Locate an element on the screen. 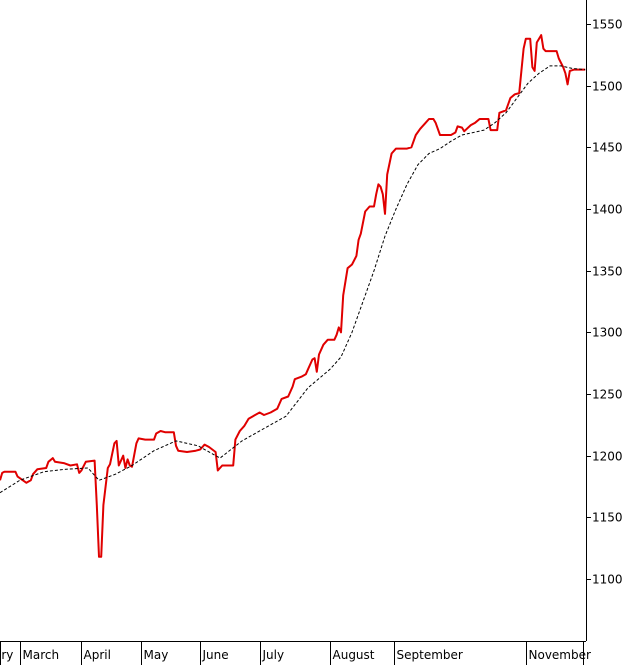 This screenshot has width=640, height=665. x-tick-label: March is located at coordinates (41, 655).